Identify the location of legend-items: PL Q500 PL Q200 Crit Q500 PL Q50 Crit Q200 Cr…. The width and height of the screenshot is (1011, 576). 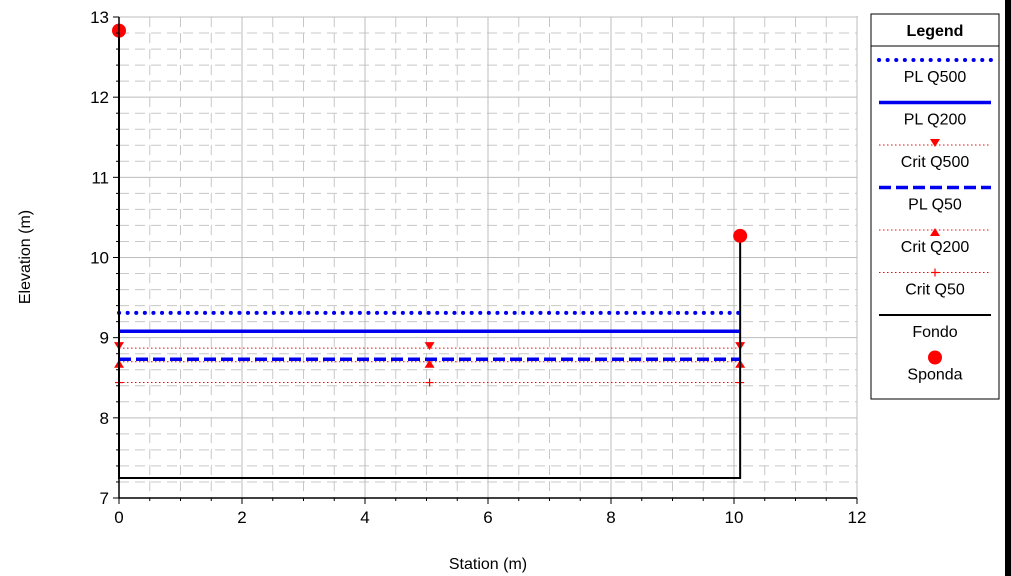
(935, 221).